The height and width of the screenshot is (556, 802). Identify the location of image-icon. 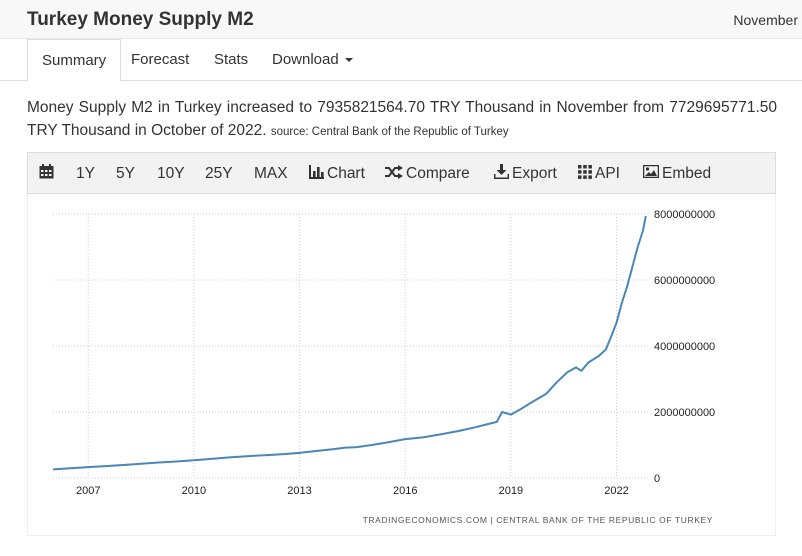
(651, 172).